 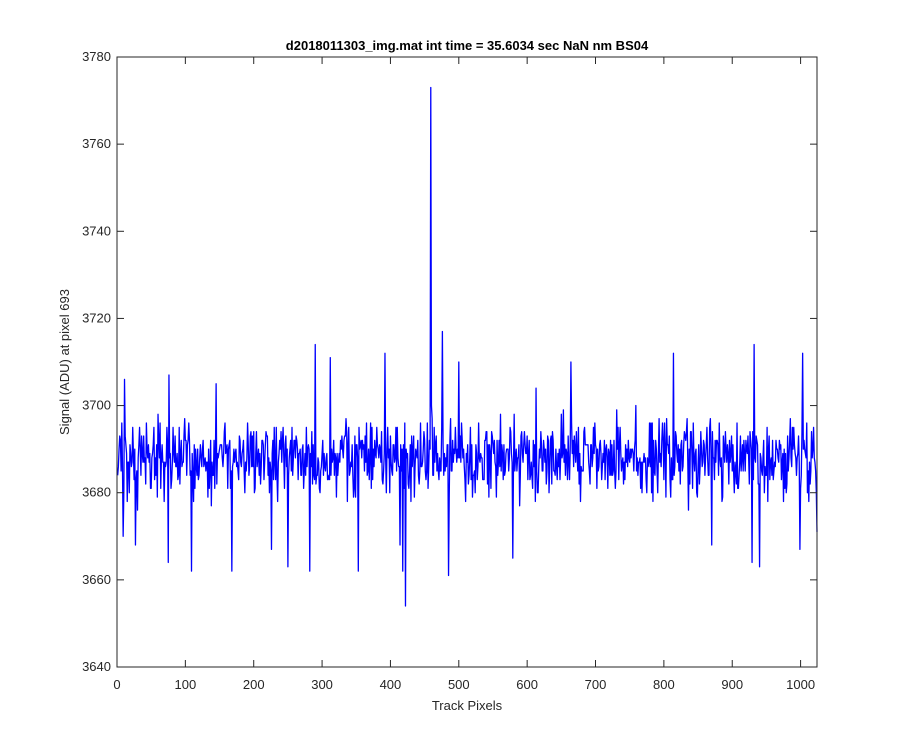 What do you see at coordinates (96, 666) in the screenshot?
I see `y-tick-label: 3640` at bounding box center [96, 666].